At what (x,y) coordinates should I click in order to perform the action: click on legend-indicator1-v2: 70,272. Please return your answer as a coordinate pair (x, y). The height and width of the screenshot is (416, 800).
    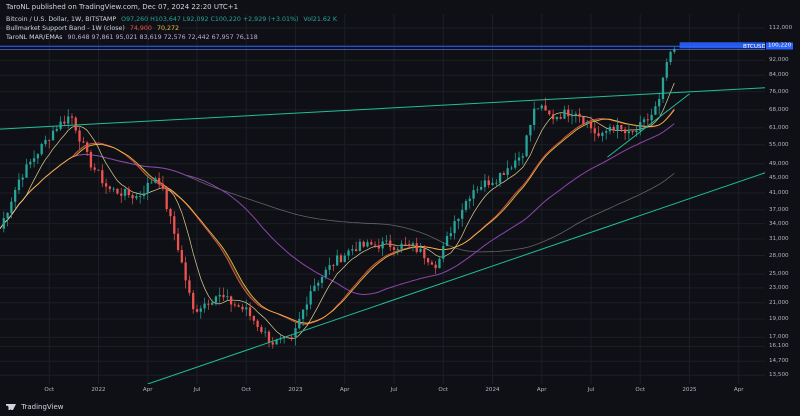
    Looking at the image, I should click on (167, 28).